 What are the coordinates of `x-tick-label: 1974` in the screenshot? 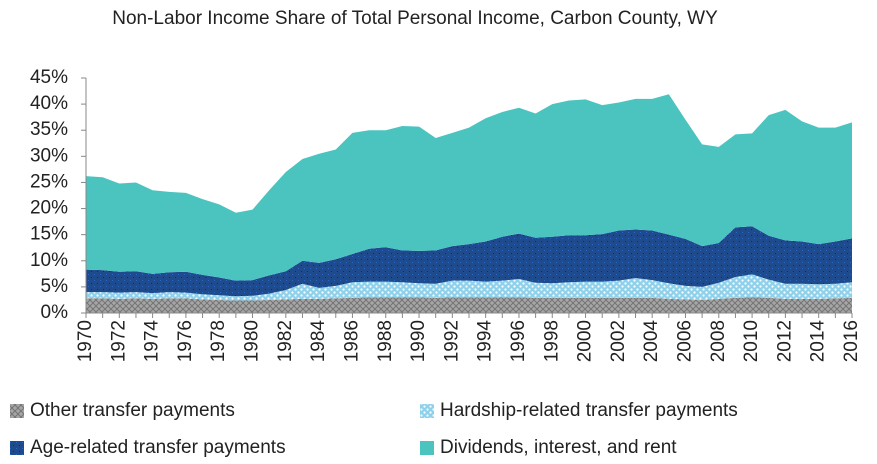 It's located at (152, 341).